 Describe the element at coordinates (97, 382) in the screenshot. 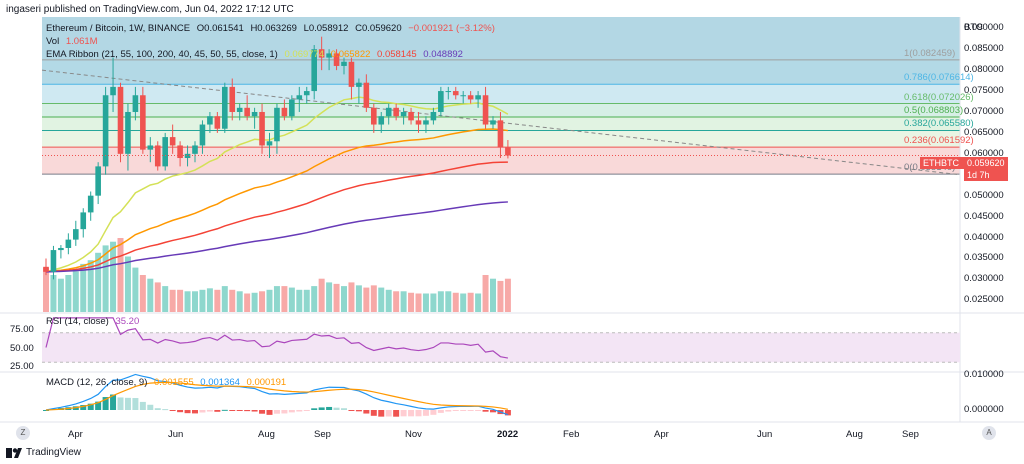

I see `macd-label: MACD (12, 26, close, 9)` at that location.